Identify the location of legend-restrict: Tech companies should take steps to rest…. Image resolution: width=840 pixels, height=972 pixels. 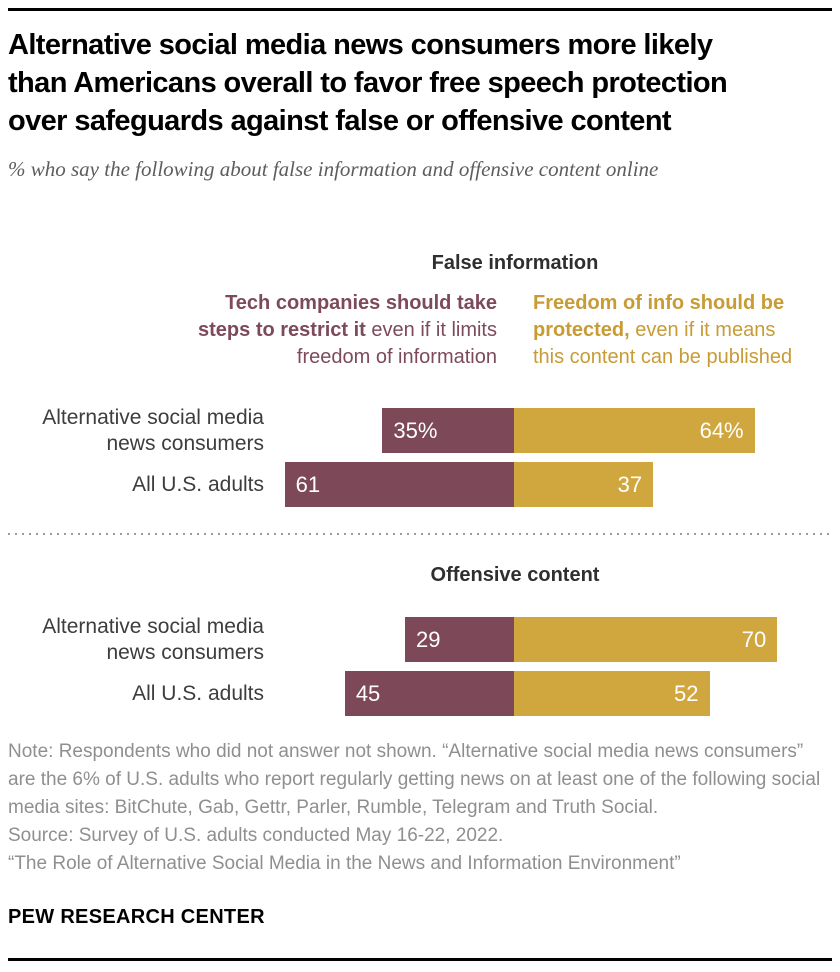
(318, 330).